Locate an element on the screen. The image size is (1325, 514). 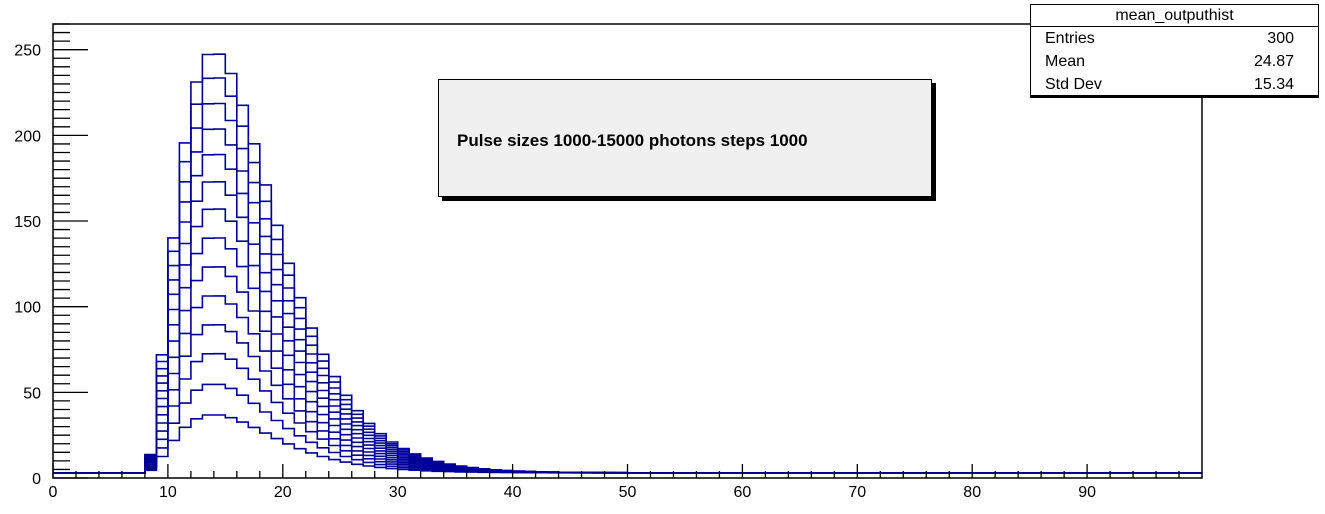
x-tick-label: 60 is located at coordinates (743, 492).